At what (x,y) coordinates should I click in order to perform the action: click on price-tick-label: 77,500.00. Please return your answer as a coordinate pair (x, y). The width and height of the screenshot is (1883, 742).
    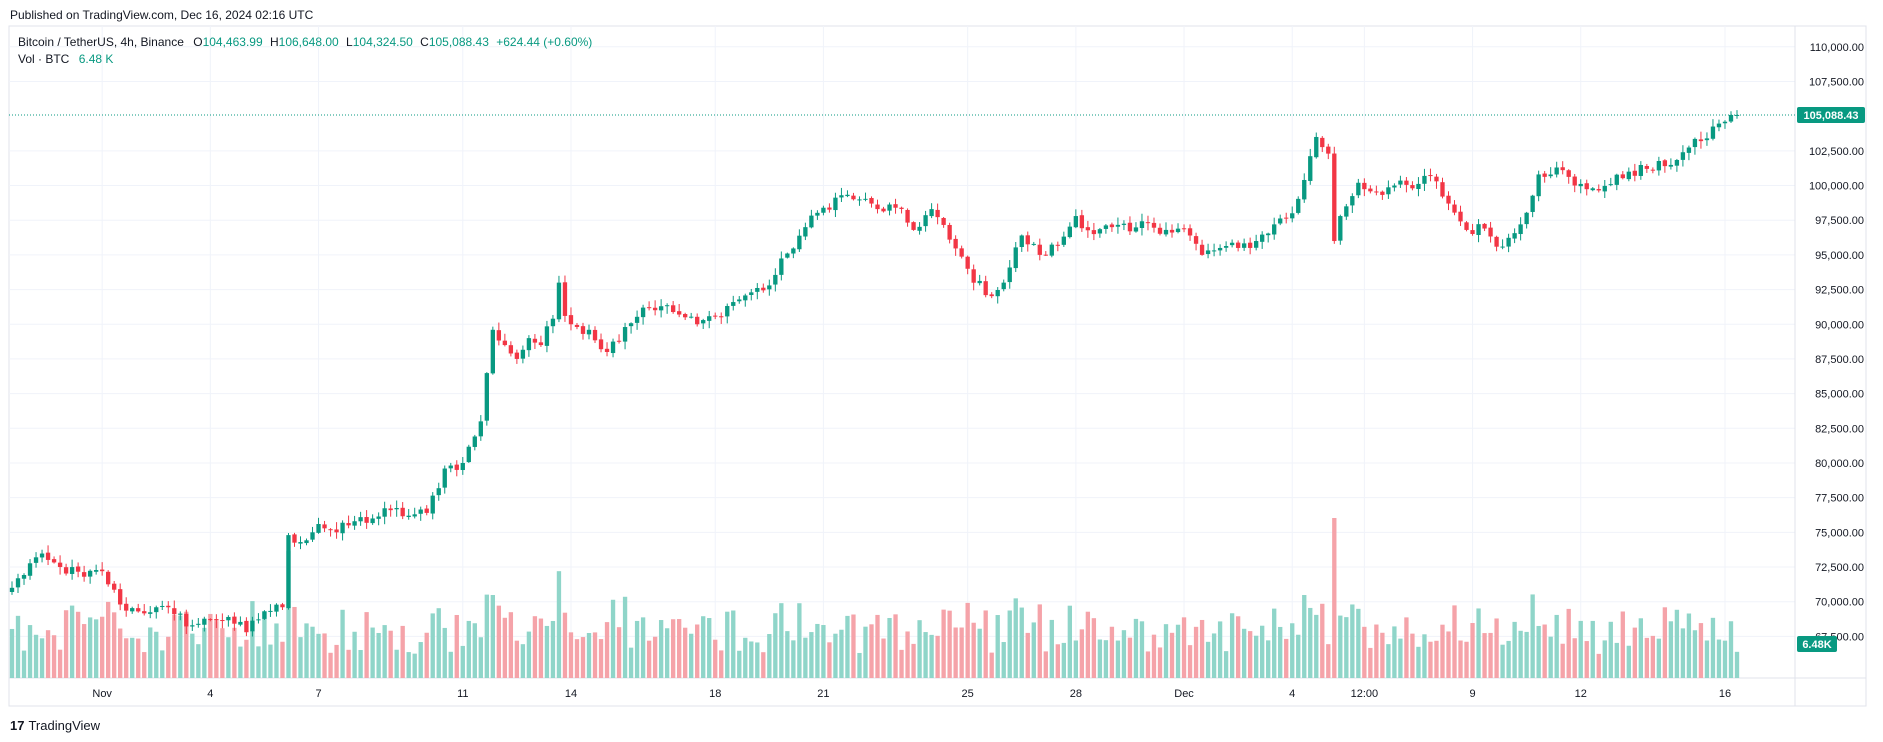
    Looking at the image, I should click on (1839, 499).